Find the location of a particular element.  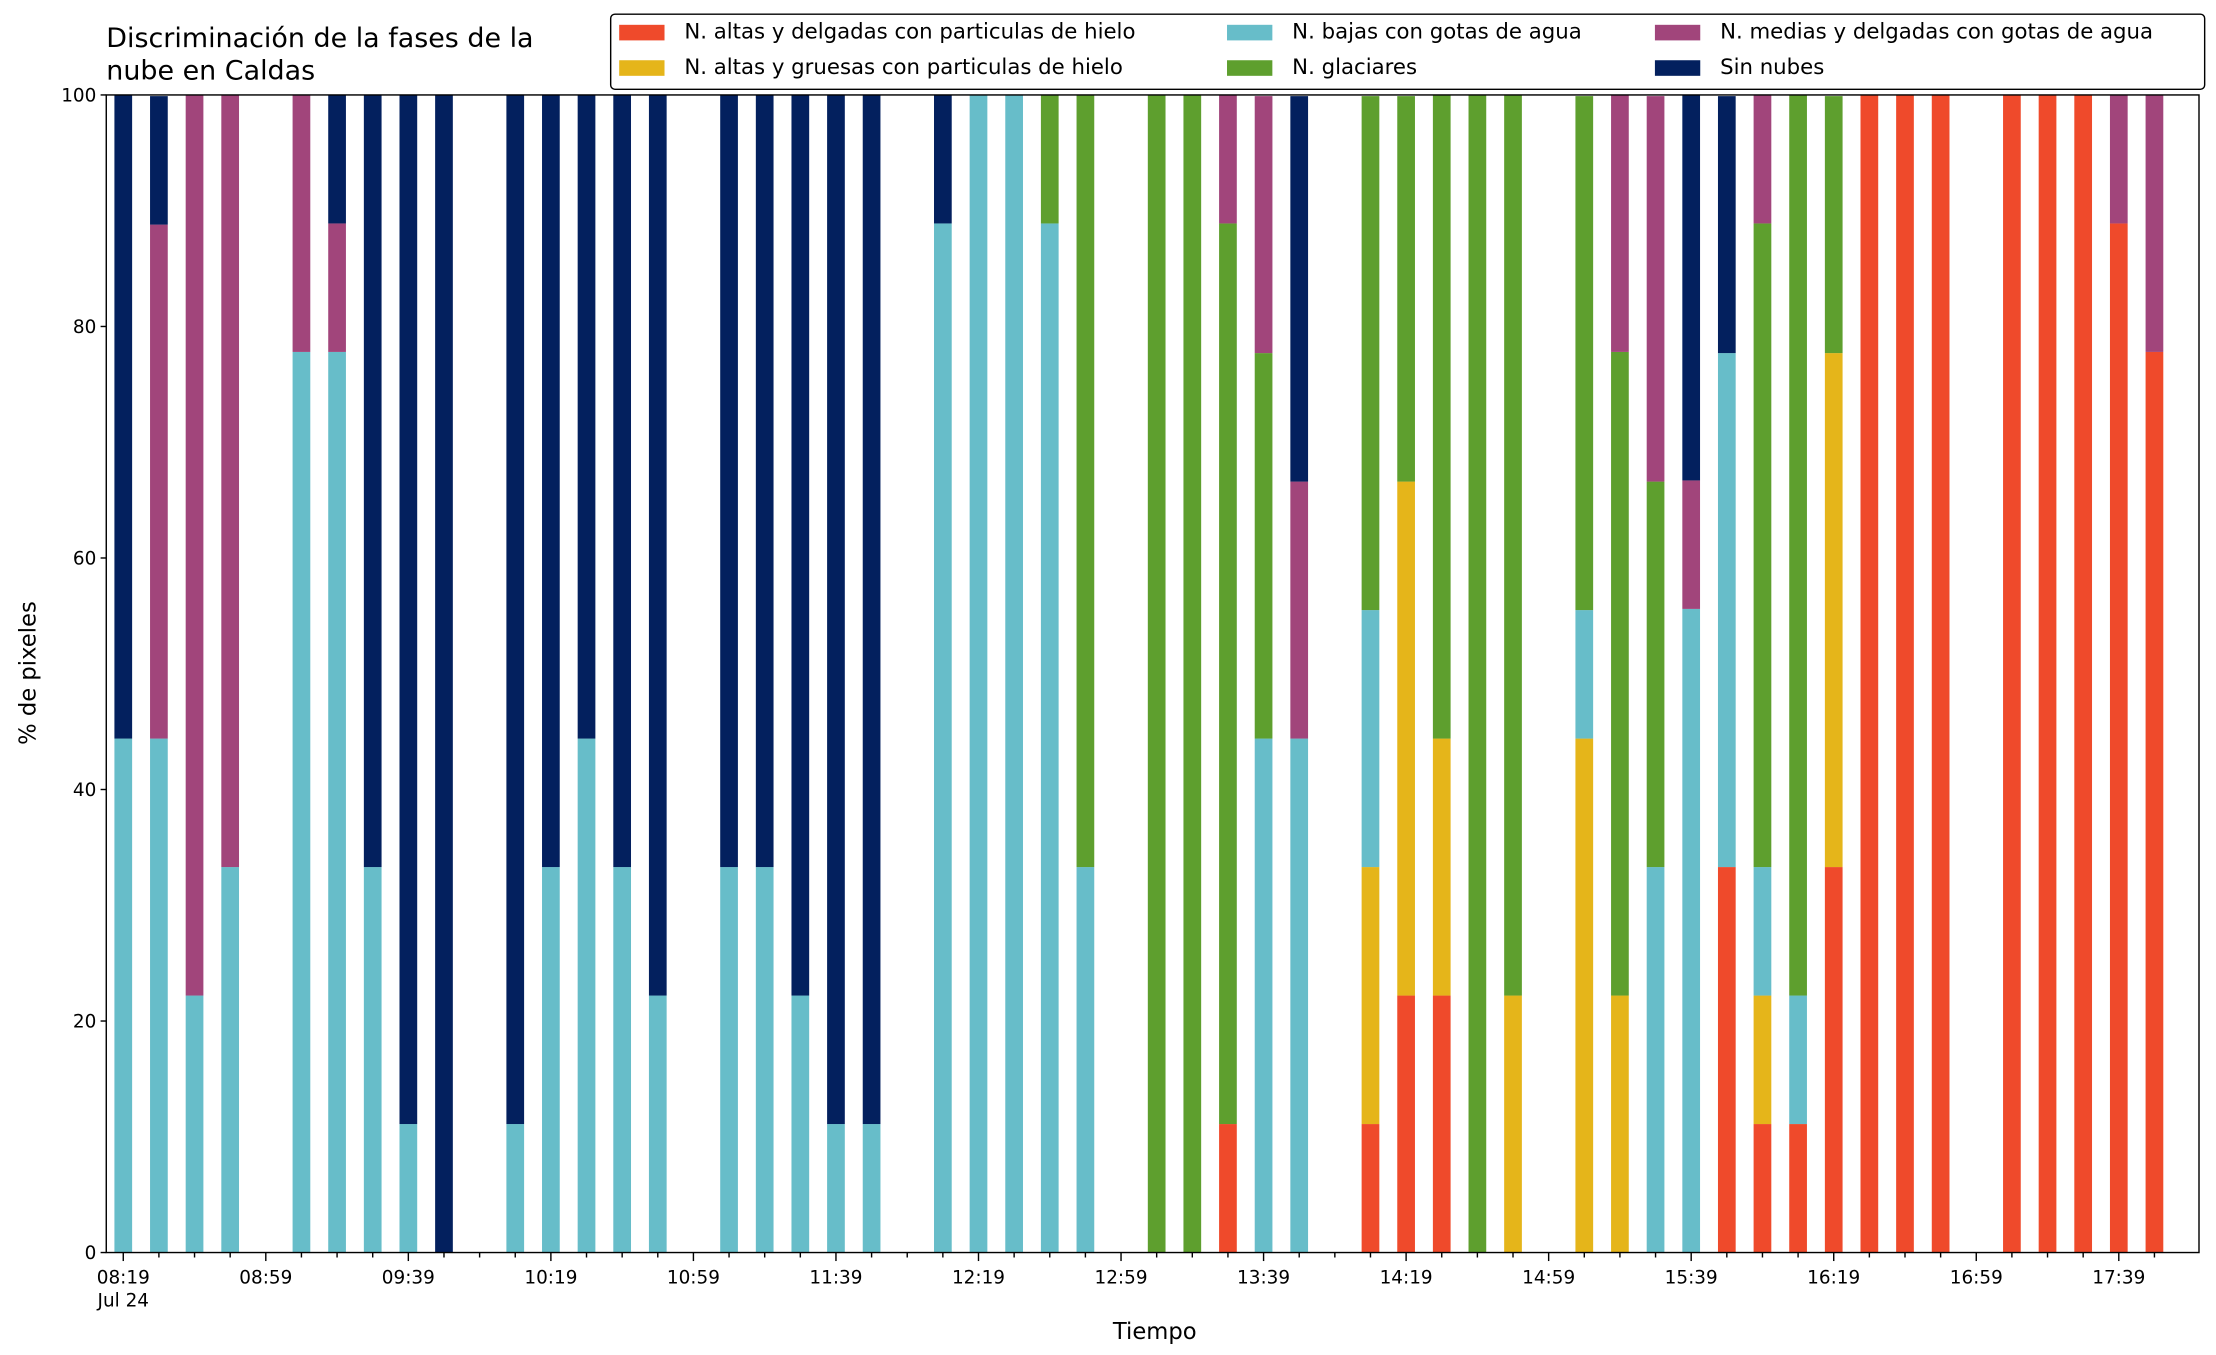

x-date-label: Jul 24 is located at coordinates (123, 1300).